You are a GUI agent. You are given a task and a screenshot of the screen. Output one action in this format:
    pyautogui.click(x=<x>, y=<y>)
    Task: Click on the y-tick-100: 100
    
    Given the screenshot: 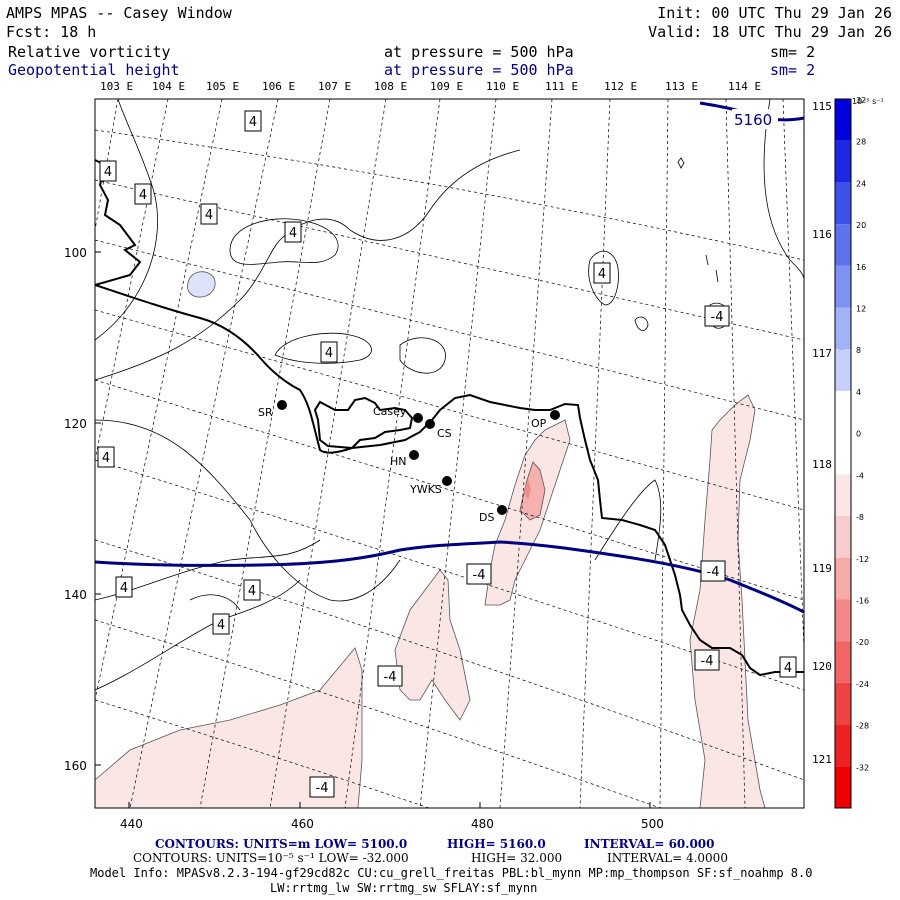 What is the action you would take?
    pyautogui.click(x=75, y=253)
    